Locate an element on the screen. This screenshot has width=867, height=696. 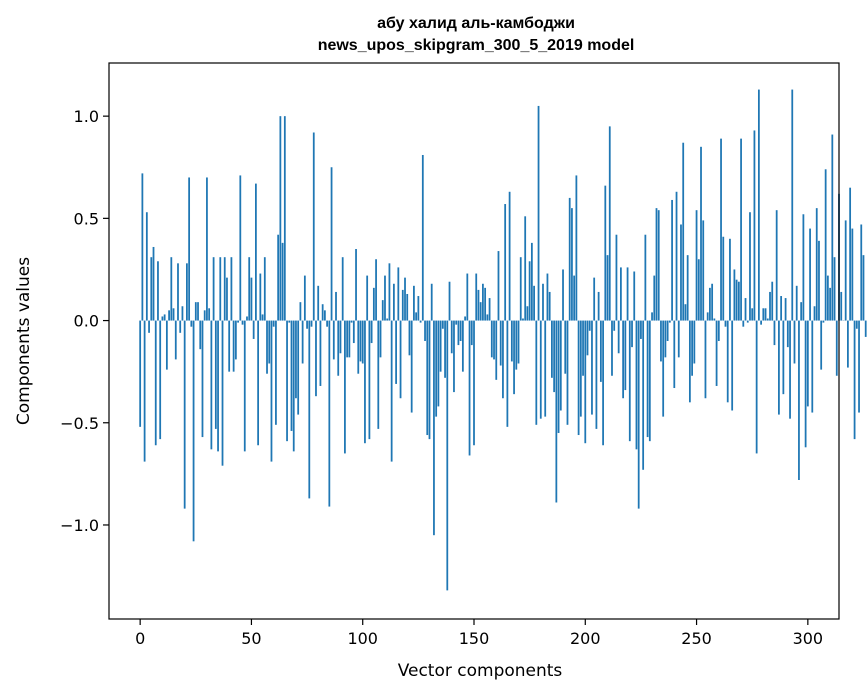
y-tick-label-0: 0.0 is located at coordinates (86, 321).